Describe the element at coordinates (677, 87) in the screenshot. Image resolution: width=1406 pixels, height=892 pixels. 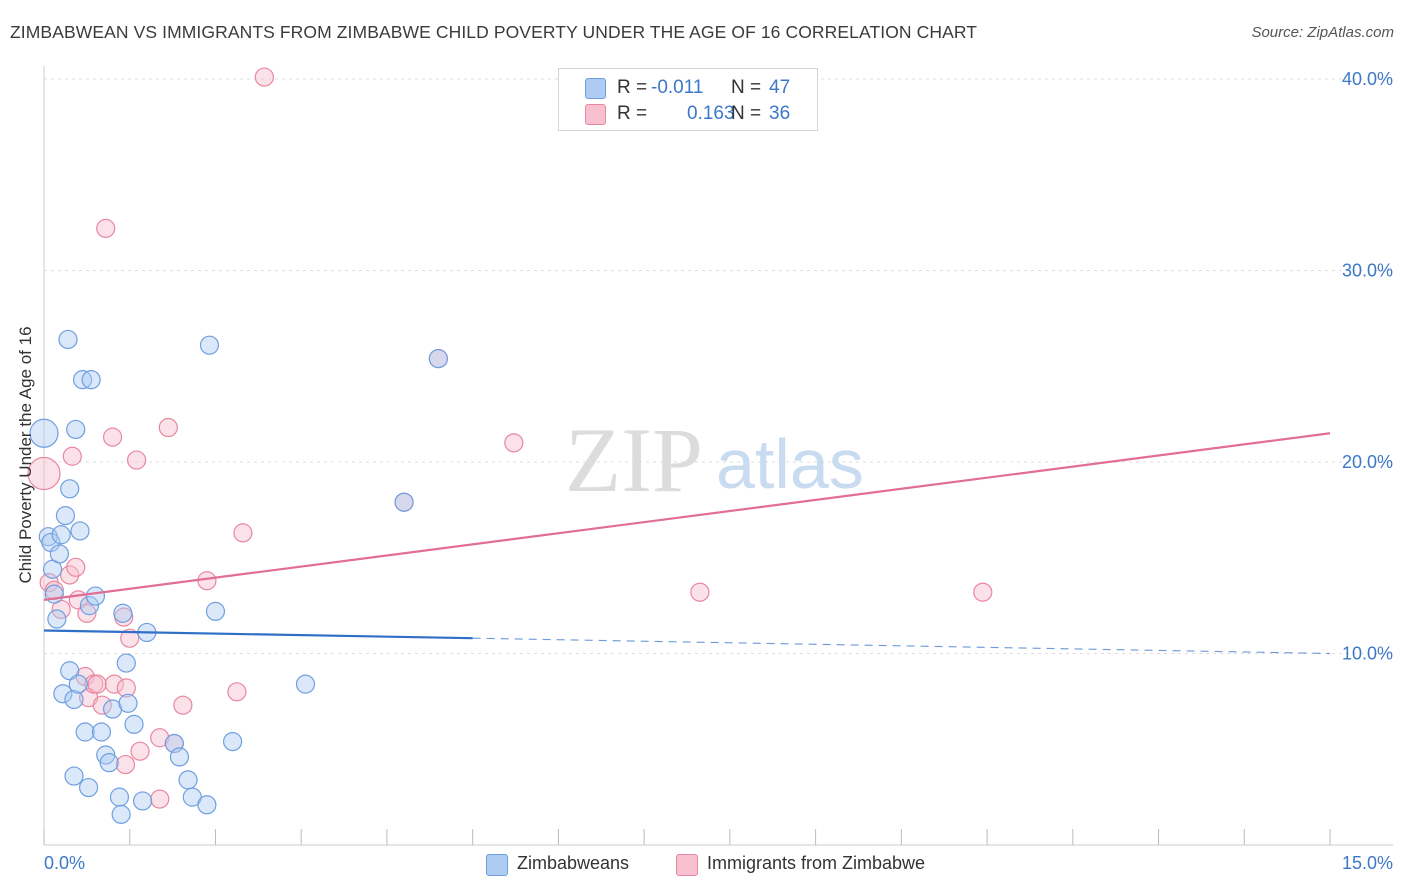
I see `legend-r-value: -0.011` at that location.